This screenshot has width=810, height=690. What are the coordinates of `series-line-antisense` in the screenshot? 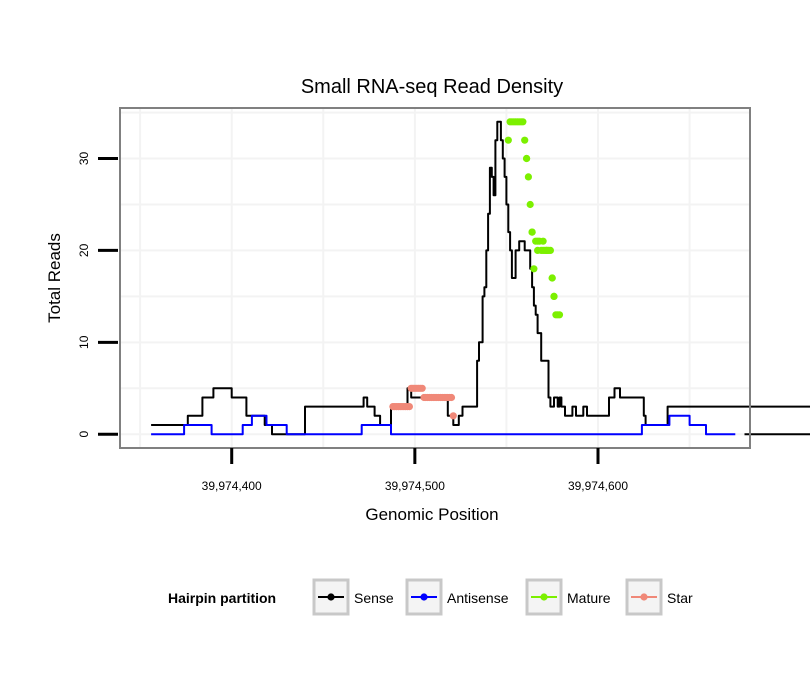 It's located at (443, 425).